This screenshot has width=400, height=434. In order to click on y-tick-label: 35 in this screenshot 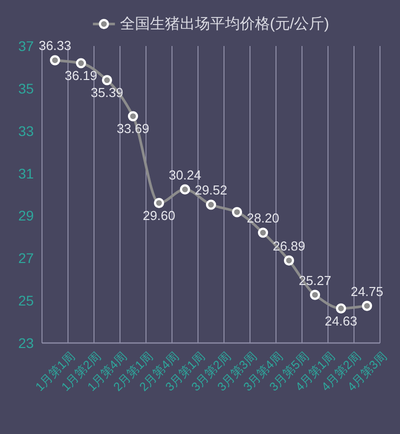, I will do `click(26, 88)`.